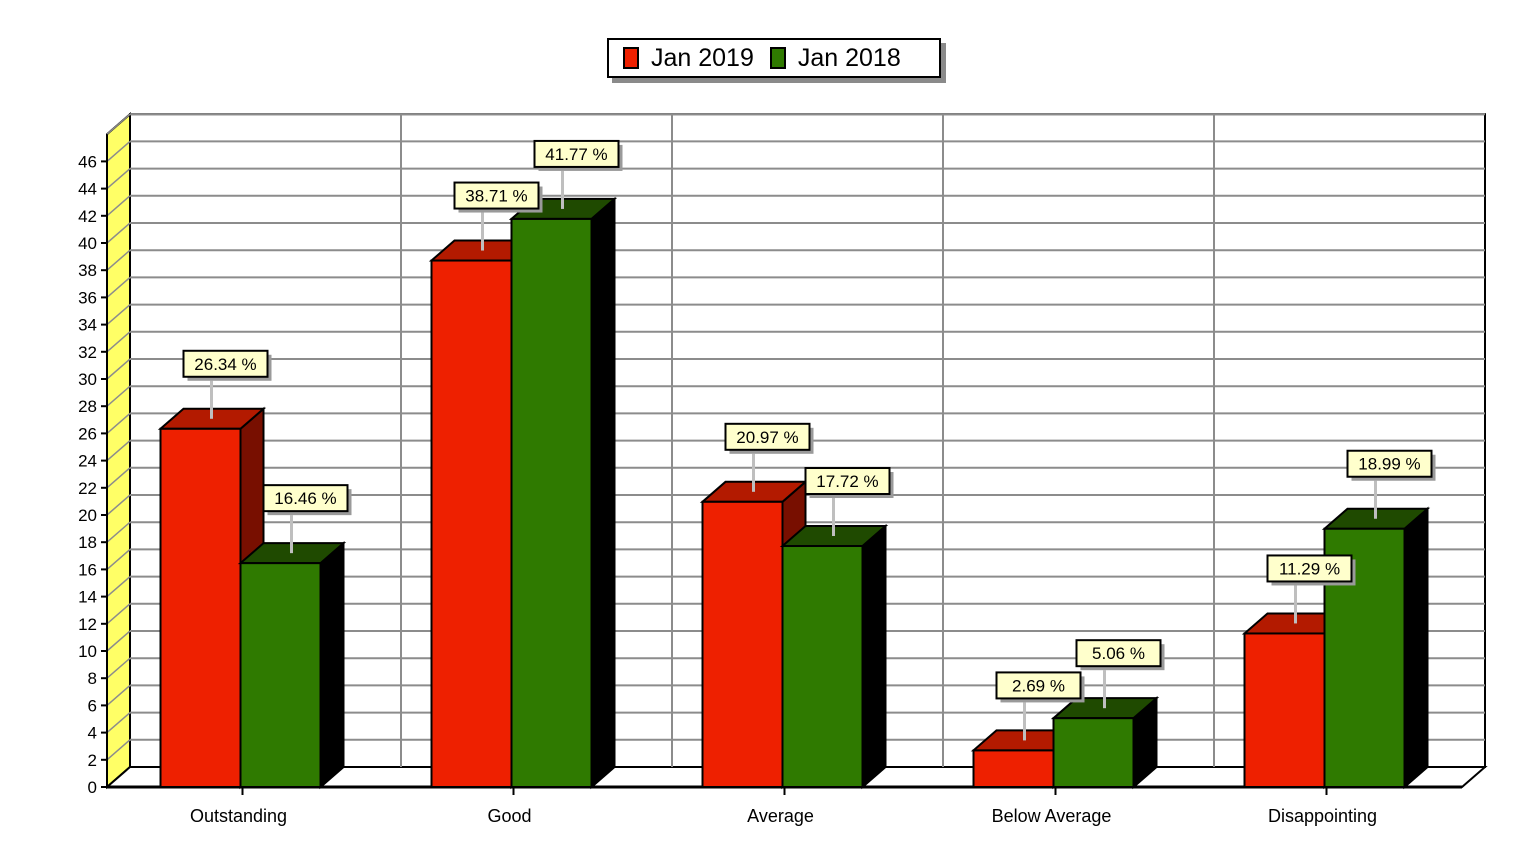 The image size is (1536, 855). What do you see at coordinates (87, 406) in the screenshot?
I see `y-tick-label: 28` at bounding box center [87, 406].